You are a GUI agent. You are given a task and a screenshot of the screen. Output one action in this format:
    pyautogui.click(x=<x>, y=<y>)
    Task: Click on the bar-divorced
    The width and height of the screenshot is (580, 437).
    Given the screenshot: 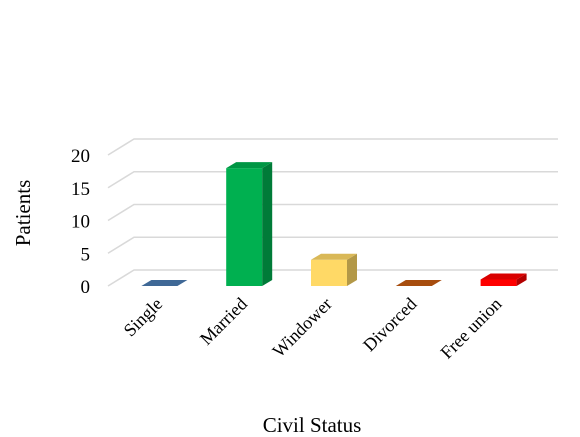 What is the action you would take?
    pyautogui.click(x=418, y=283)
    